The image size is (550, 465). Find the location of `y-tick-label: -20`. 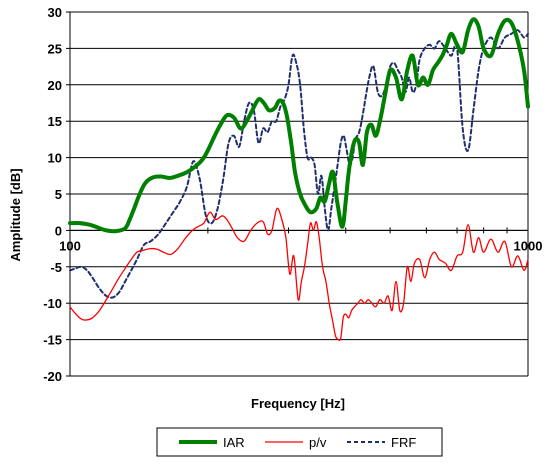

y-tick-label: -20 is located at coordinates (52, 376).